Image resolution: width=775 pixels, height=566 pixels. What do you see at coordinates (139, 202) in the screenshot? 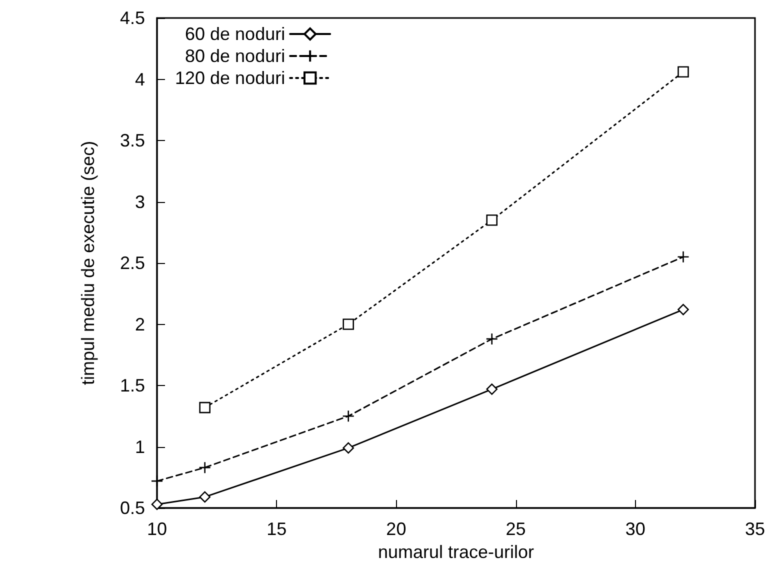
I see `y-tick-label: 3` at bounding box center [139, 202].